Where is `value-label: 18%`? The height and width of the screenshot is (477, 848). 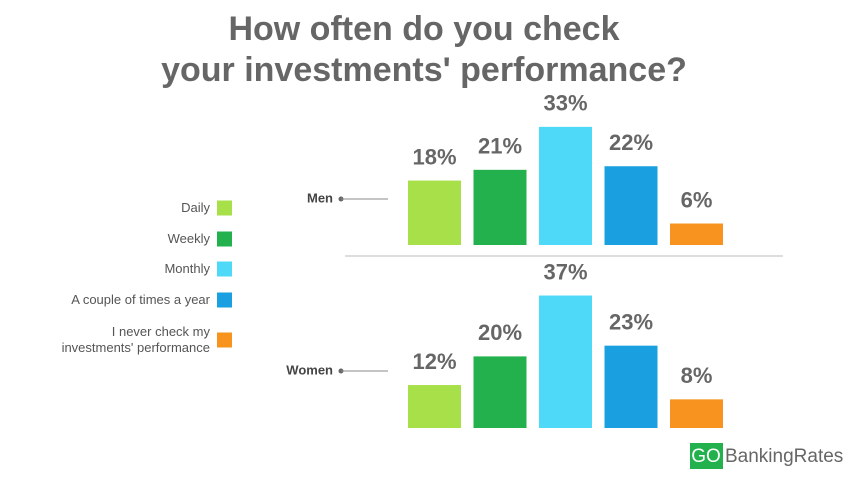 value-label: 18% is located at coordinates (434, 156).